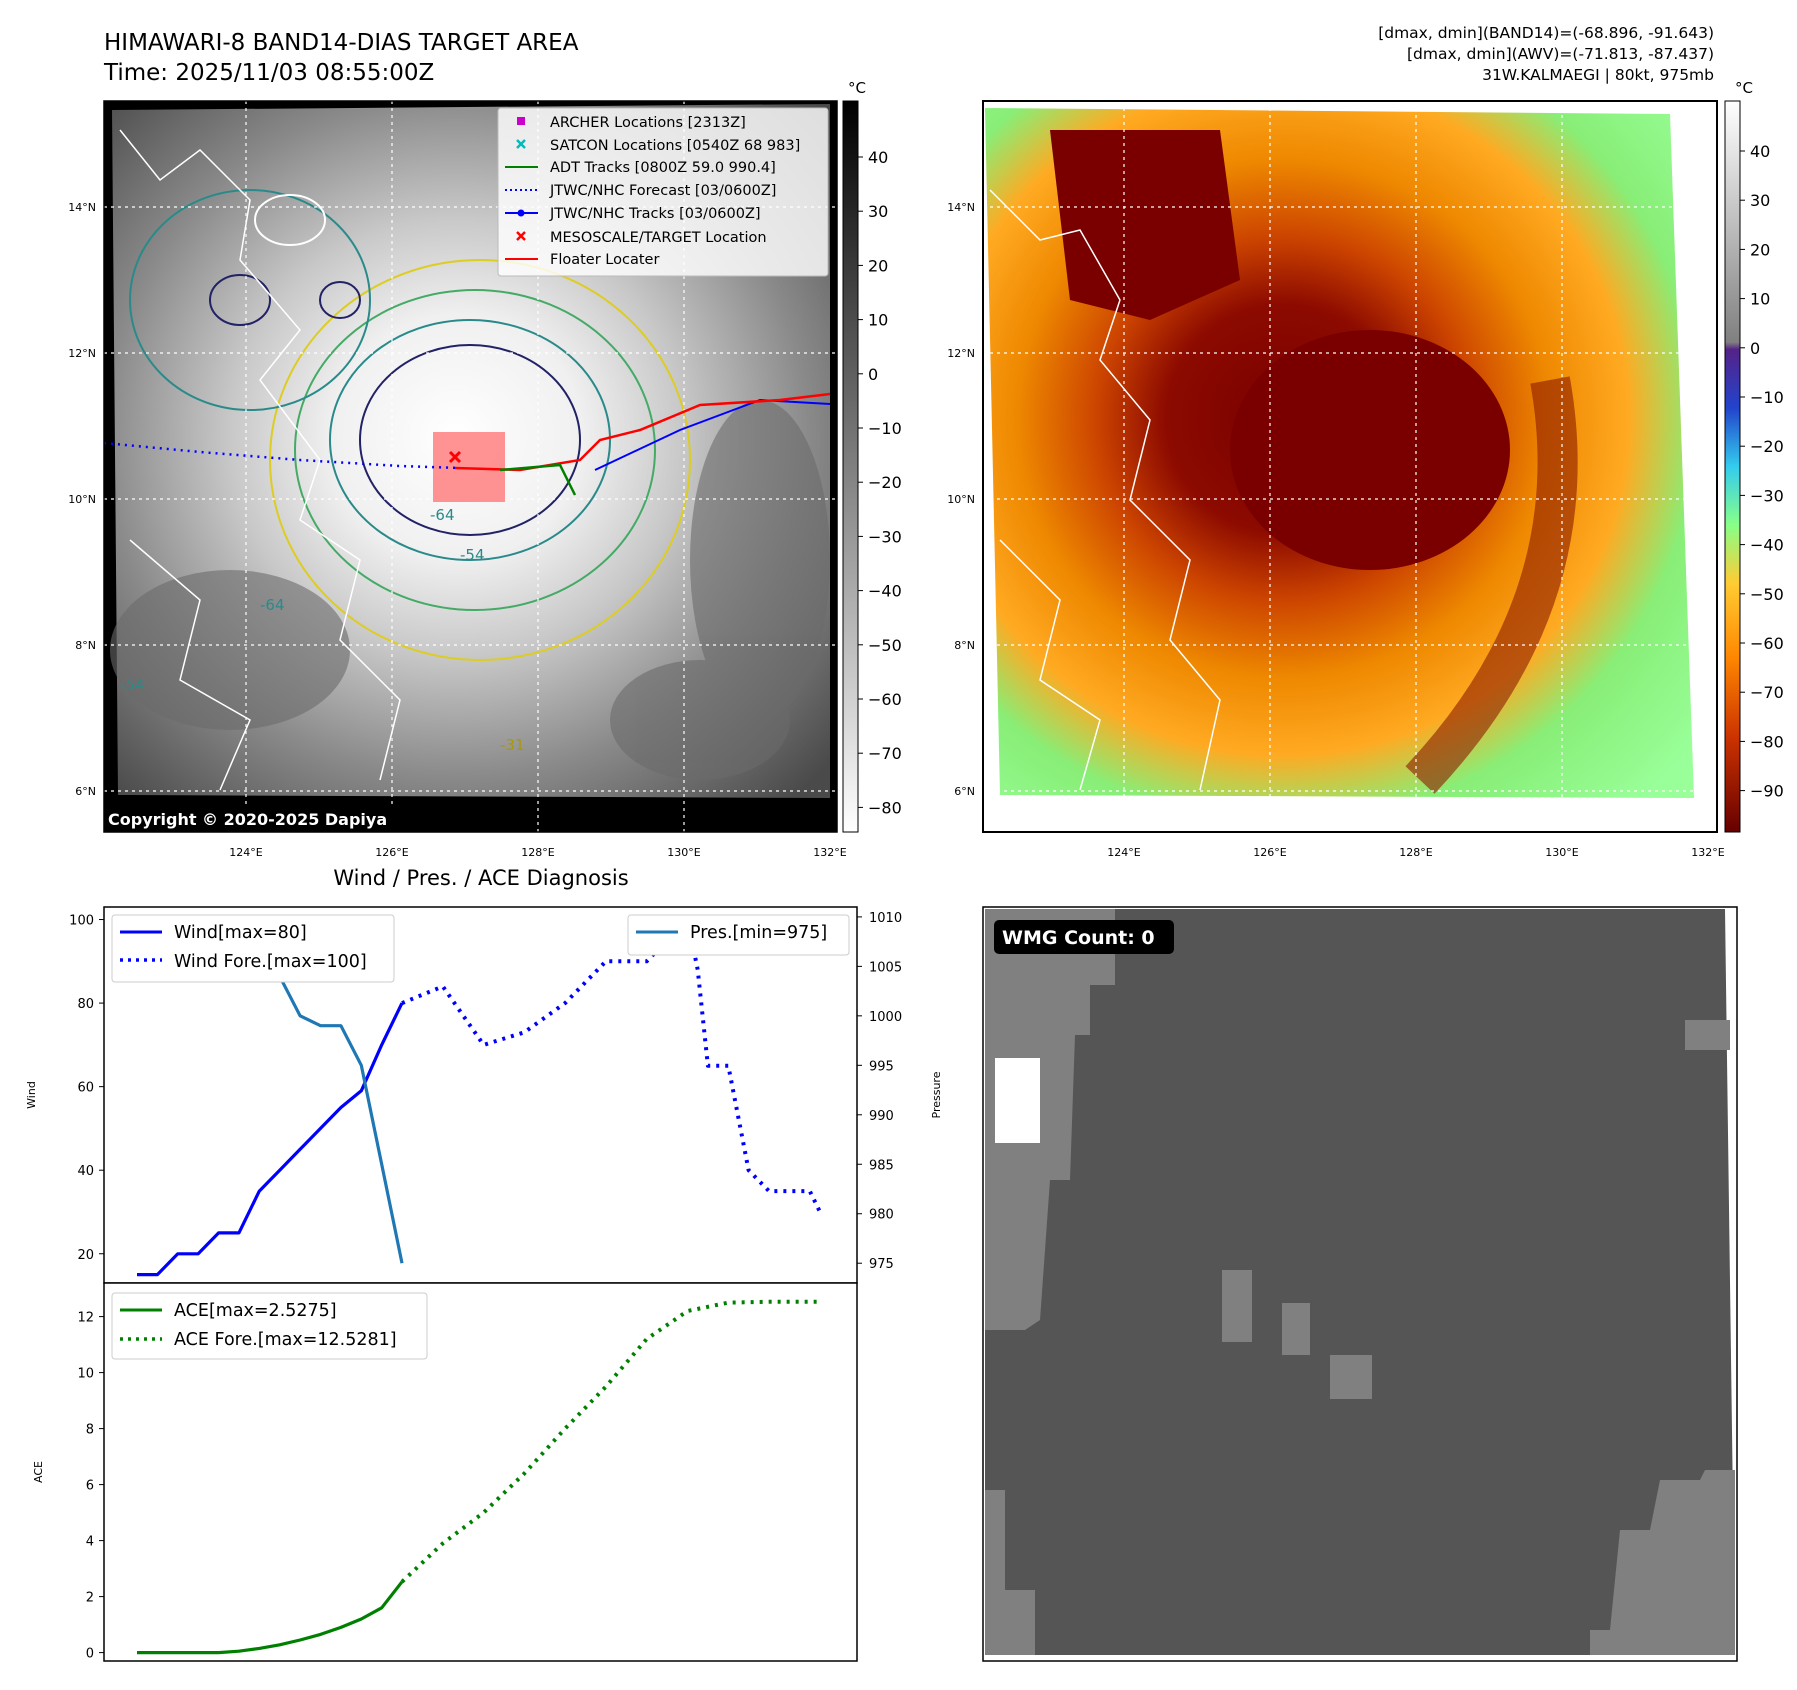 The width and height of the screenshot is (1797, 1690). Describe the element at coordinates (1767, 495) in the screenshot. I see `colorbar-tick-label: −30` at that location.